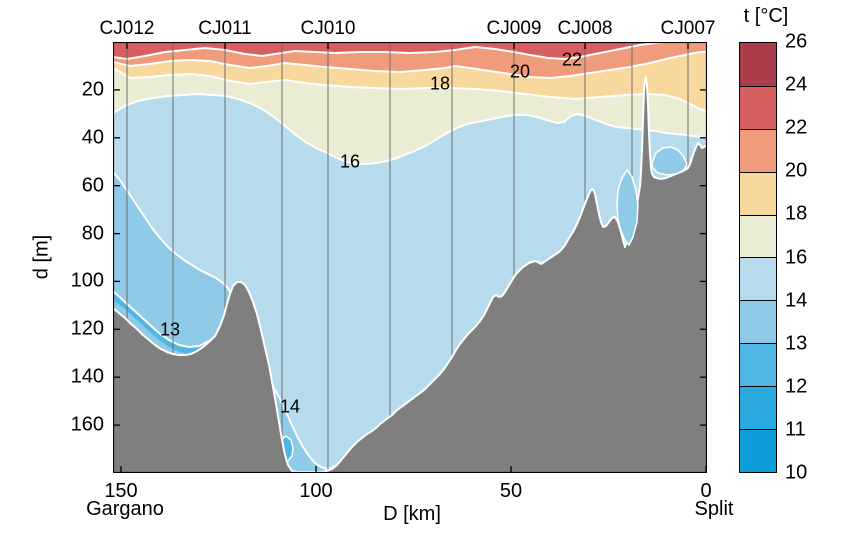  Describe the element at coordinates (795, 429) in the screenshot. I see `colorbar-tick-label: 11` at that location.